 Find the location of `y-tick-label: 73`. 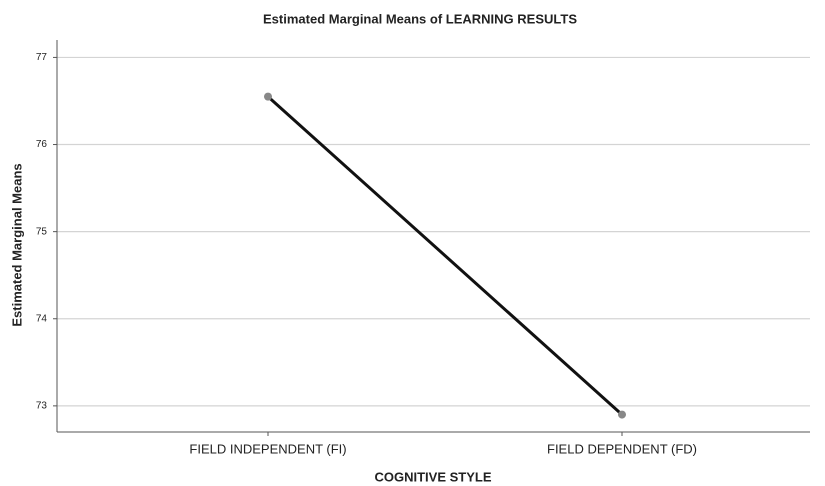

y-tick-label: 73 is located at coordinates (42, 406).